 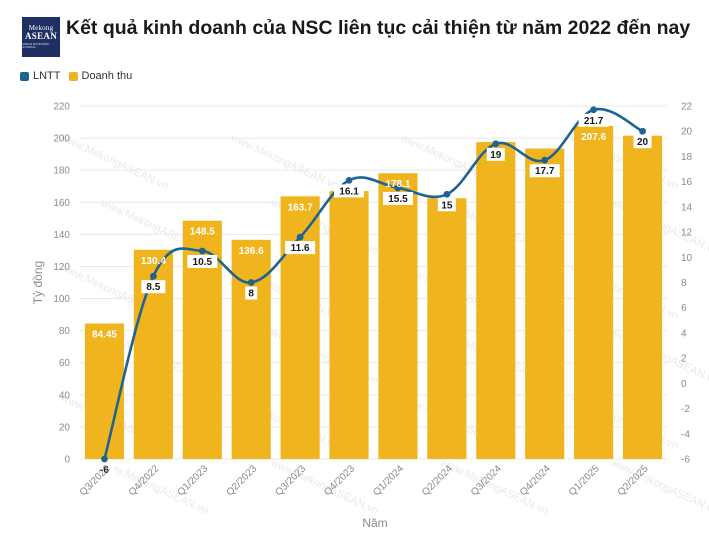 I want to click on line-data-label: 15, so click(x=447, y=205).